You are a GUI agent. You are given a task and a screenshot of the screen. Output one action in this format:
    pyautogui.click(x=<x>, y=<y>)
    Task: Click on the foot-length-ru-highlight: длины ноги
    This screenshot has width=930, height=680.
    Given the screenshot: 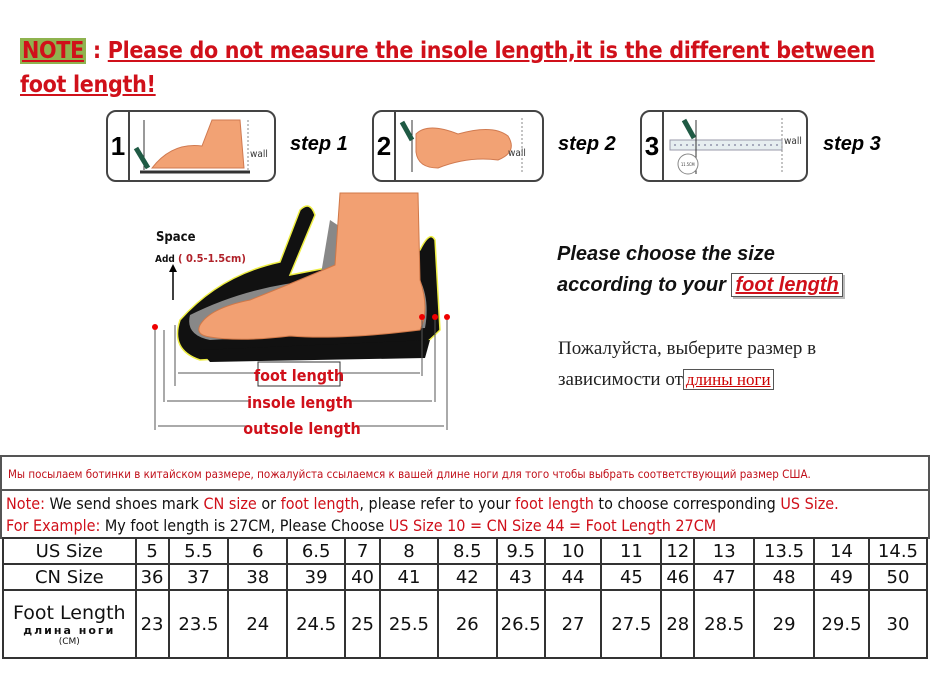 What is the action you would take?
    pyautogui.click(x=728, y=379)
    